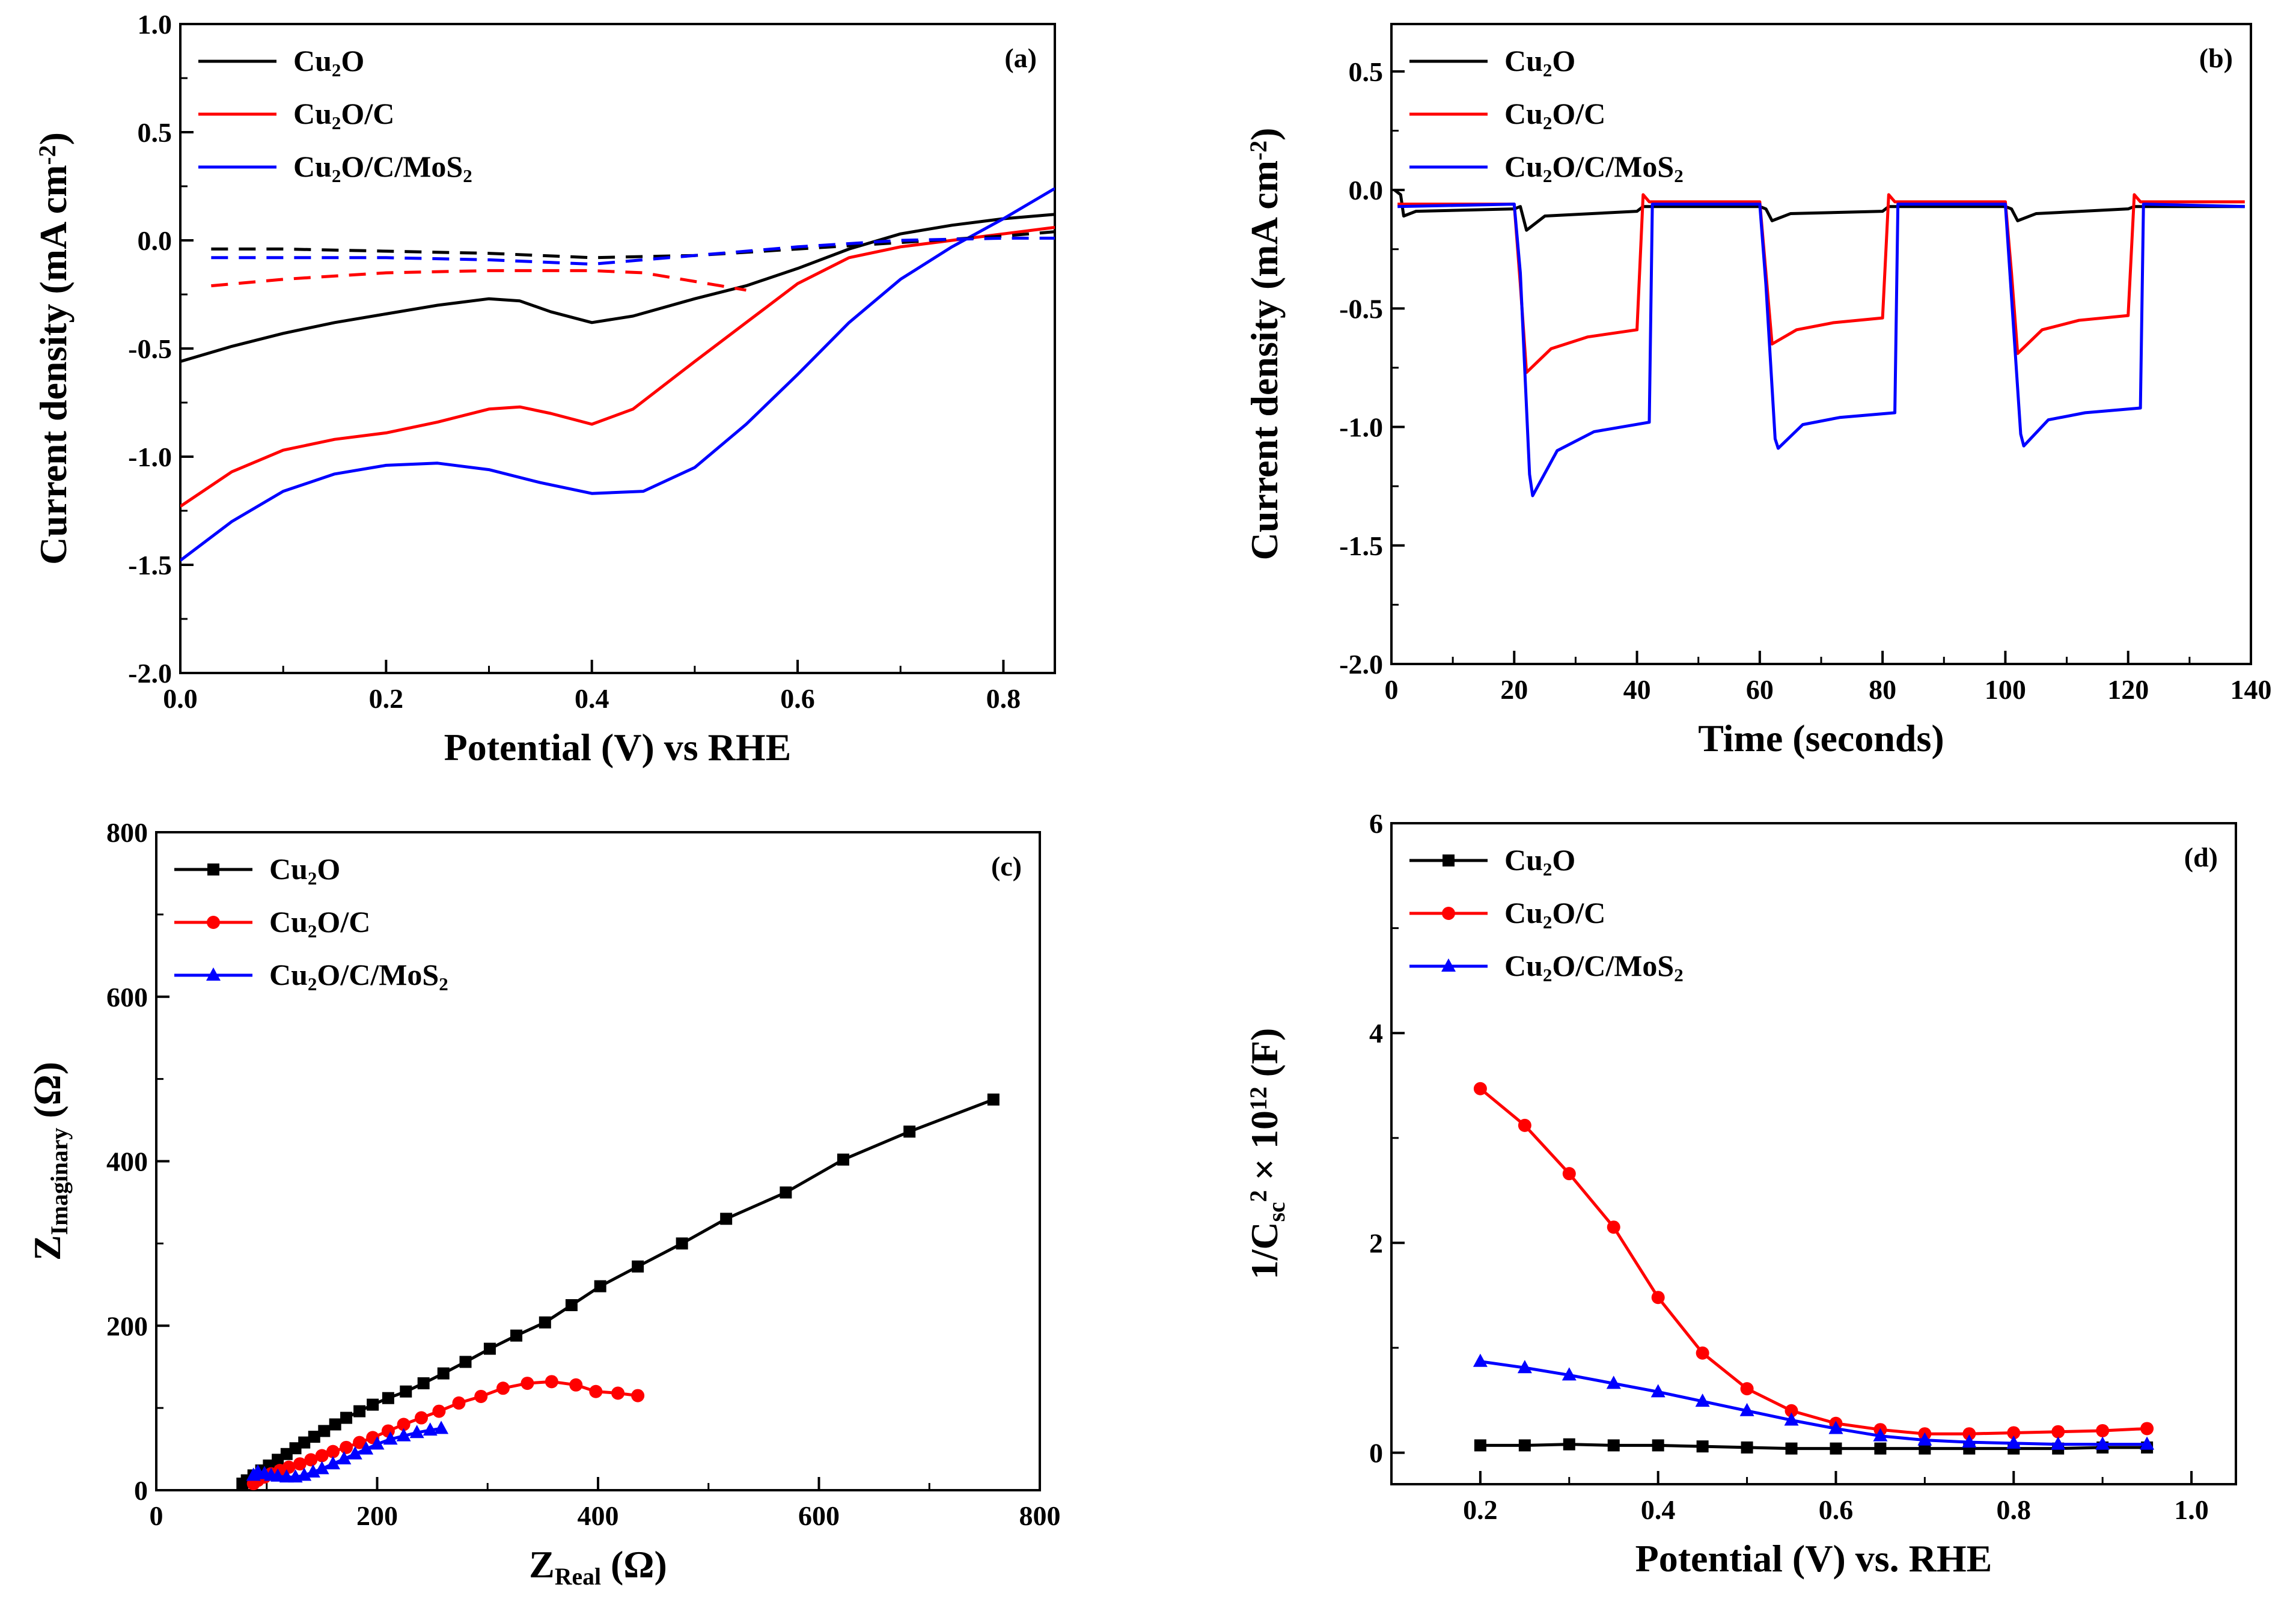 The width and height of the screenshot is (2296, 1620). What do you see at coordinates (598, 1516) in the screenshot?
I see `x-tick-label: 400` at bounding box center [598, 1516].